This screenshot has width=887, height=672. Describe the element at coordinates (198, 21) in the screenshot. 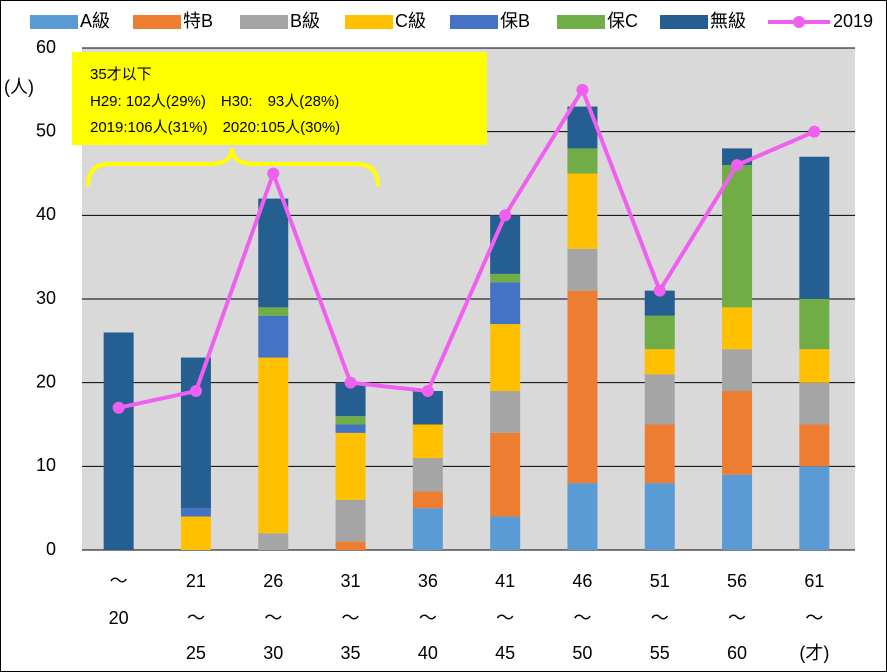

I see `legend-label: 特B` at that location.